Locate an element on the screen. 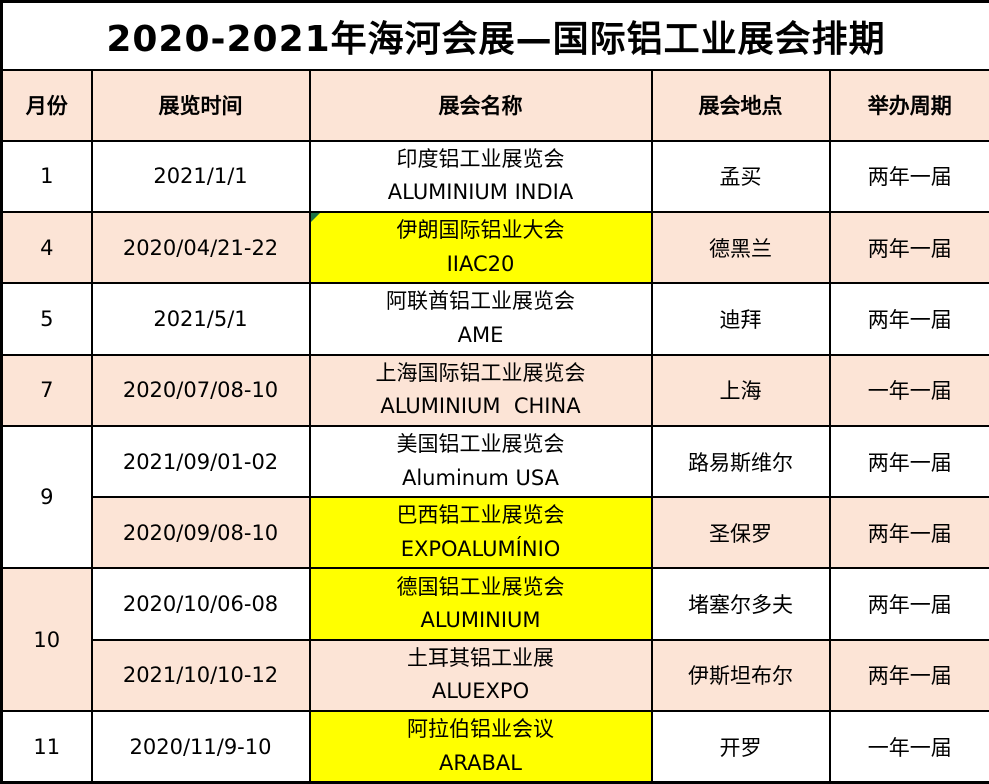 The width and height of the screenshot is (989, 784). exhibition-name-zh: 印度铝工业展览会 is located at coordinates (480, 158).